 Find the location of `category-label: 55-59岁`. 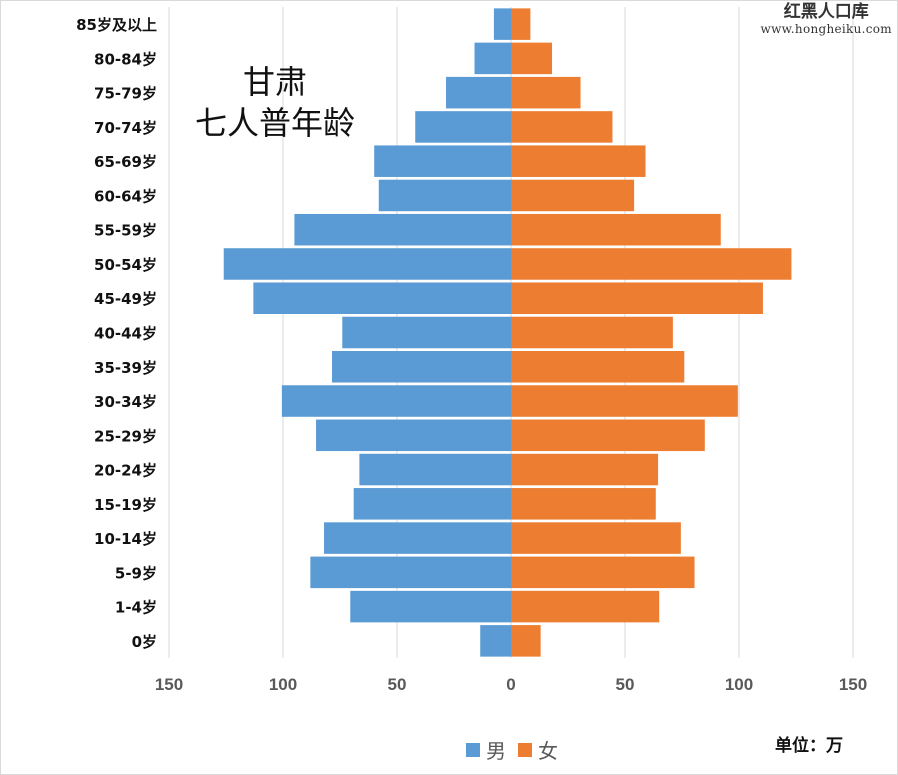

category-label: 55-59岁 is located at coordinates (125, 231).